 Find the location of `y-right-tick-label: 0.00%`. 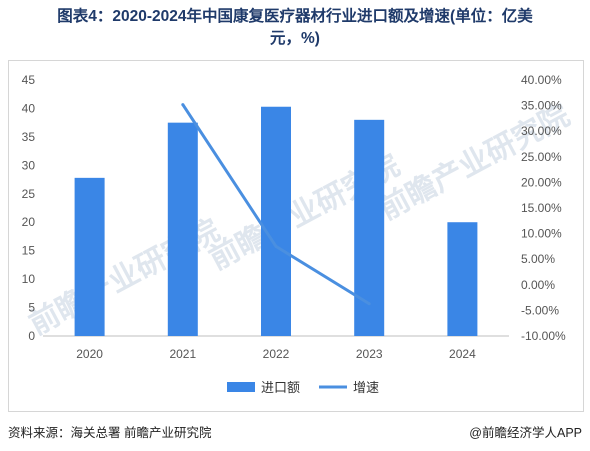

y-right-tick-label: 0.00% is located at coordinates (538, 285).